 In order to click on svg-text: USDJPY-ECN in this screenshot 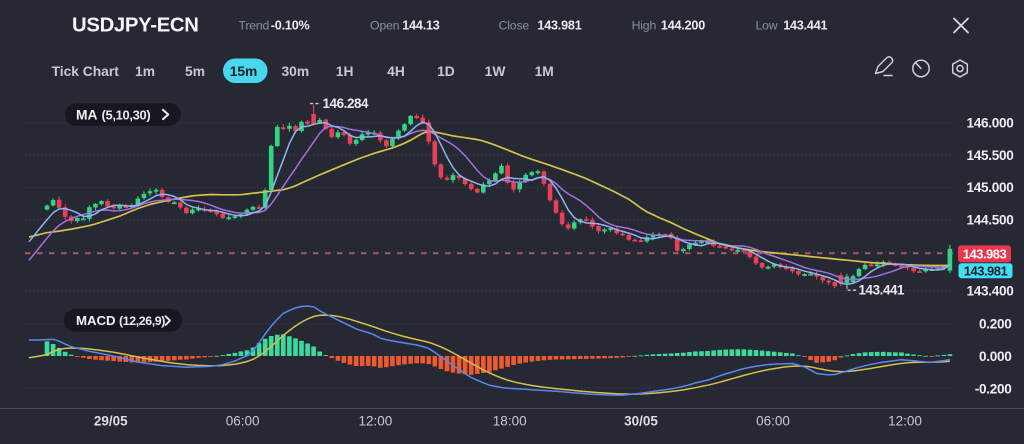, I will do `click(135, 26)`.